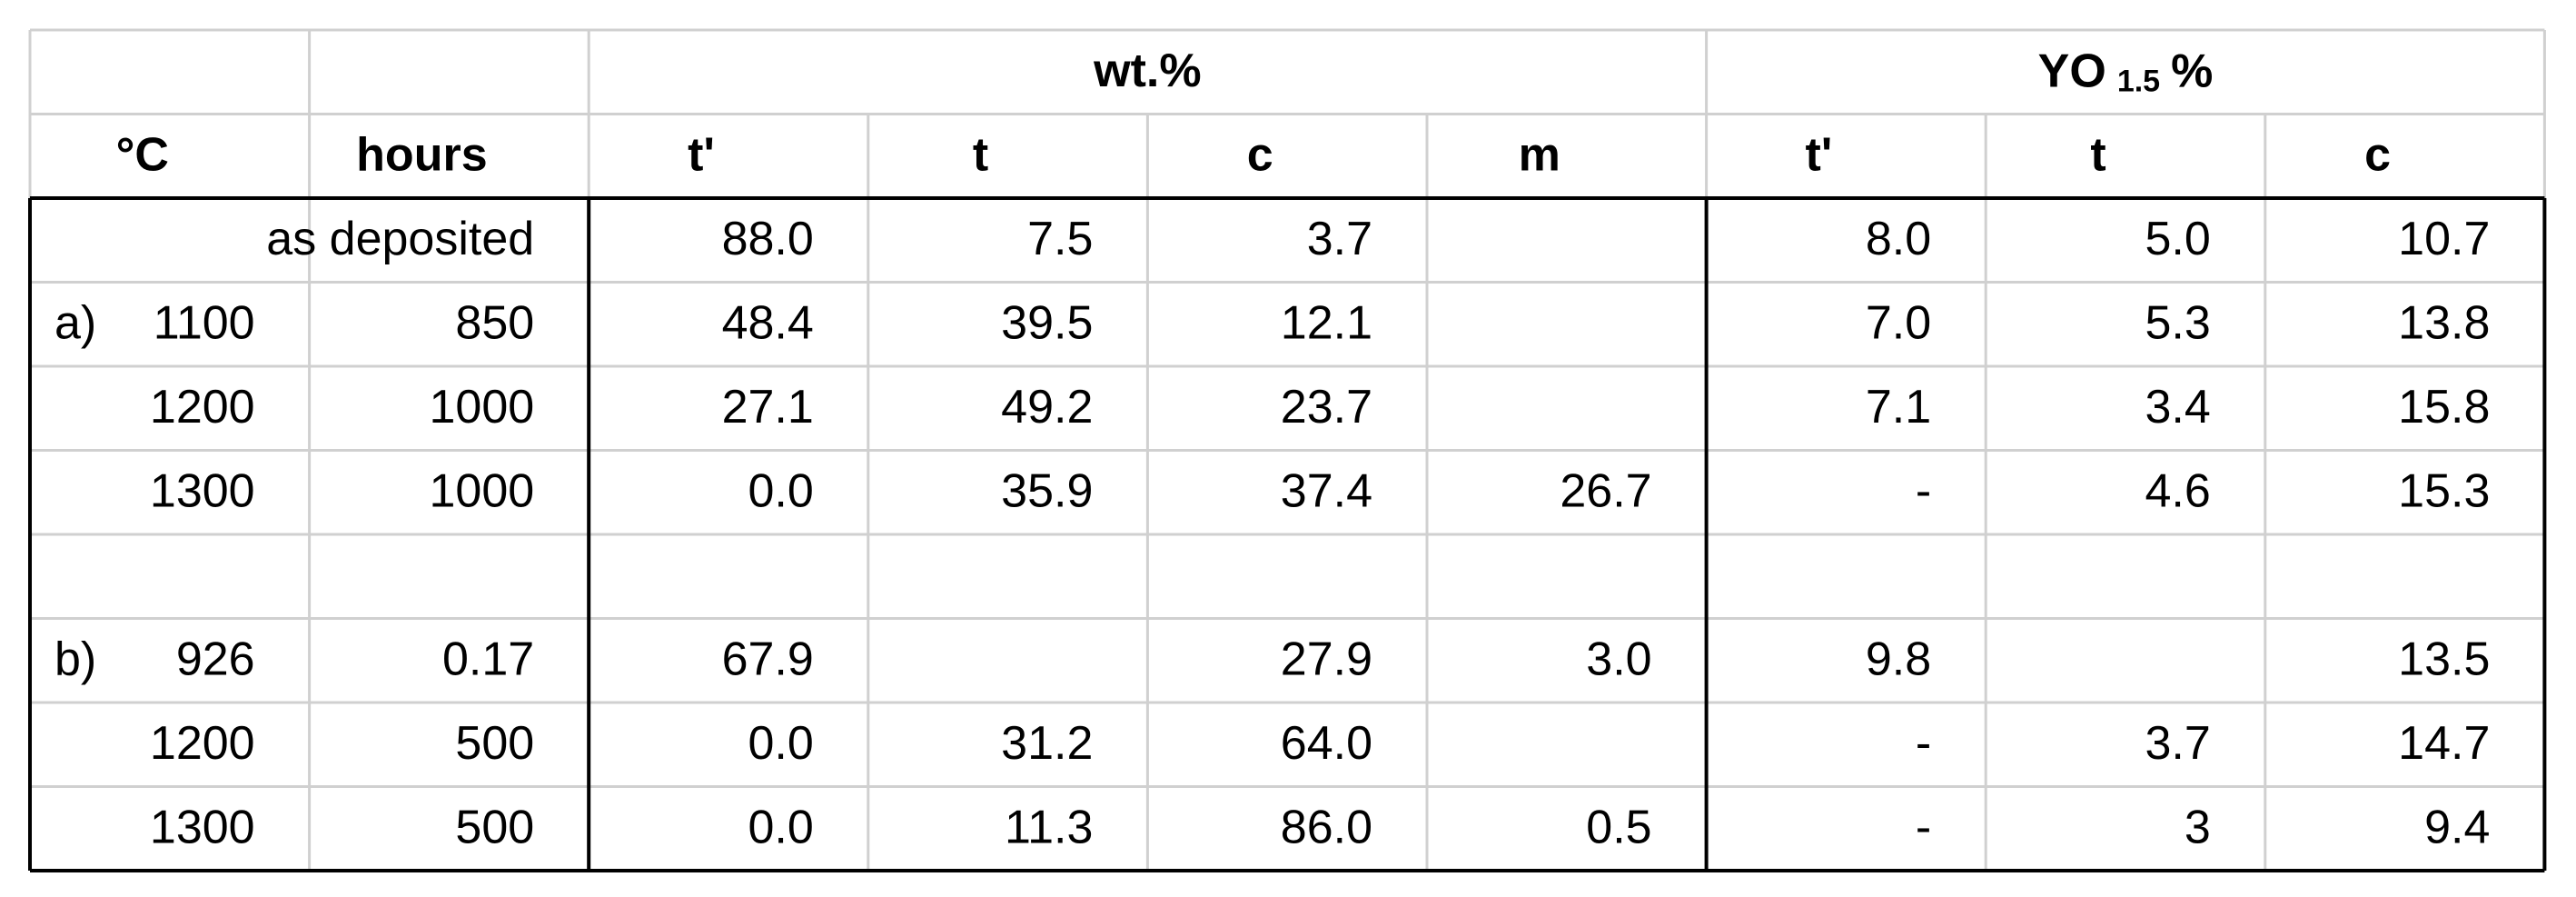  I want to click on cell: 49.2, so click(1047, 407).